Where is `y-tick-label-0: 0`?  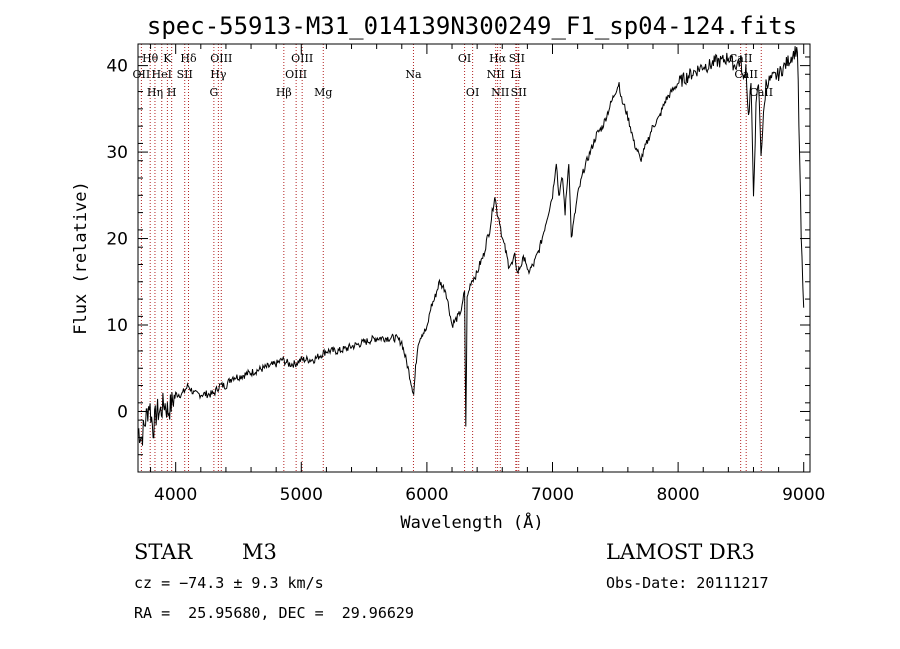 y-tick-label-0: 0 is located at coordinates (122, 412).